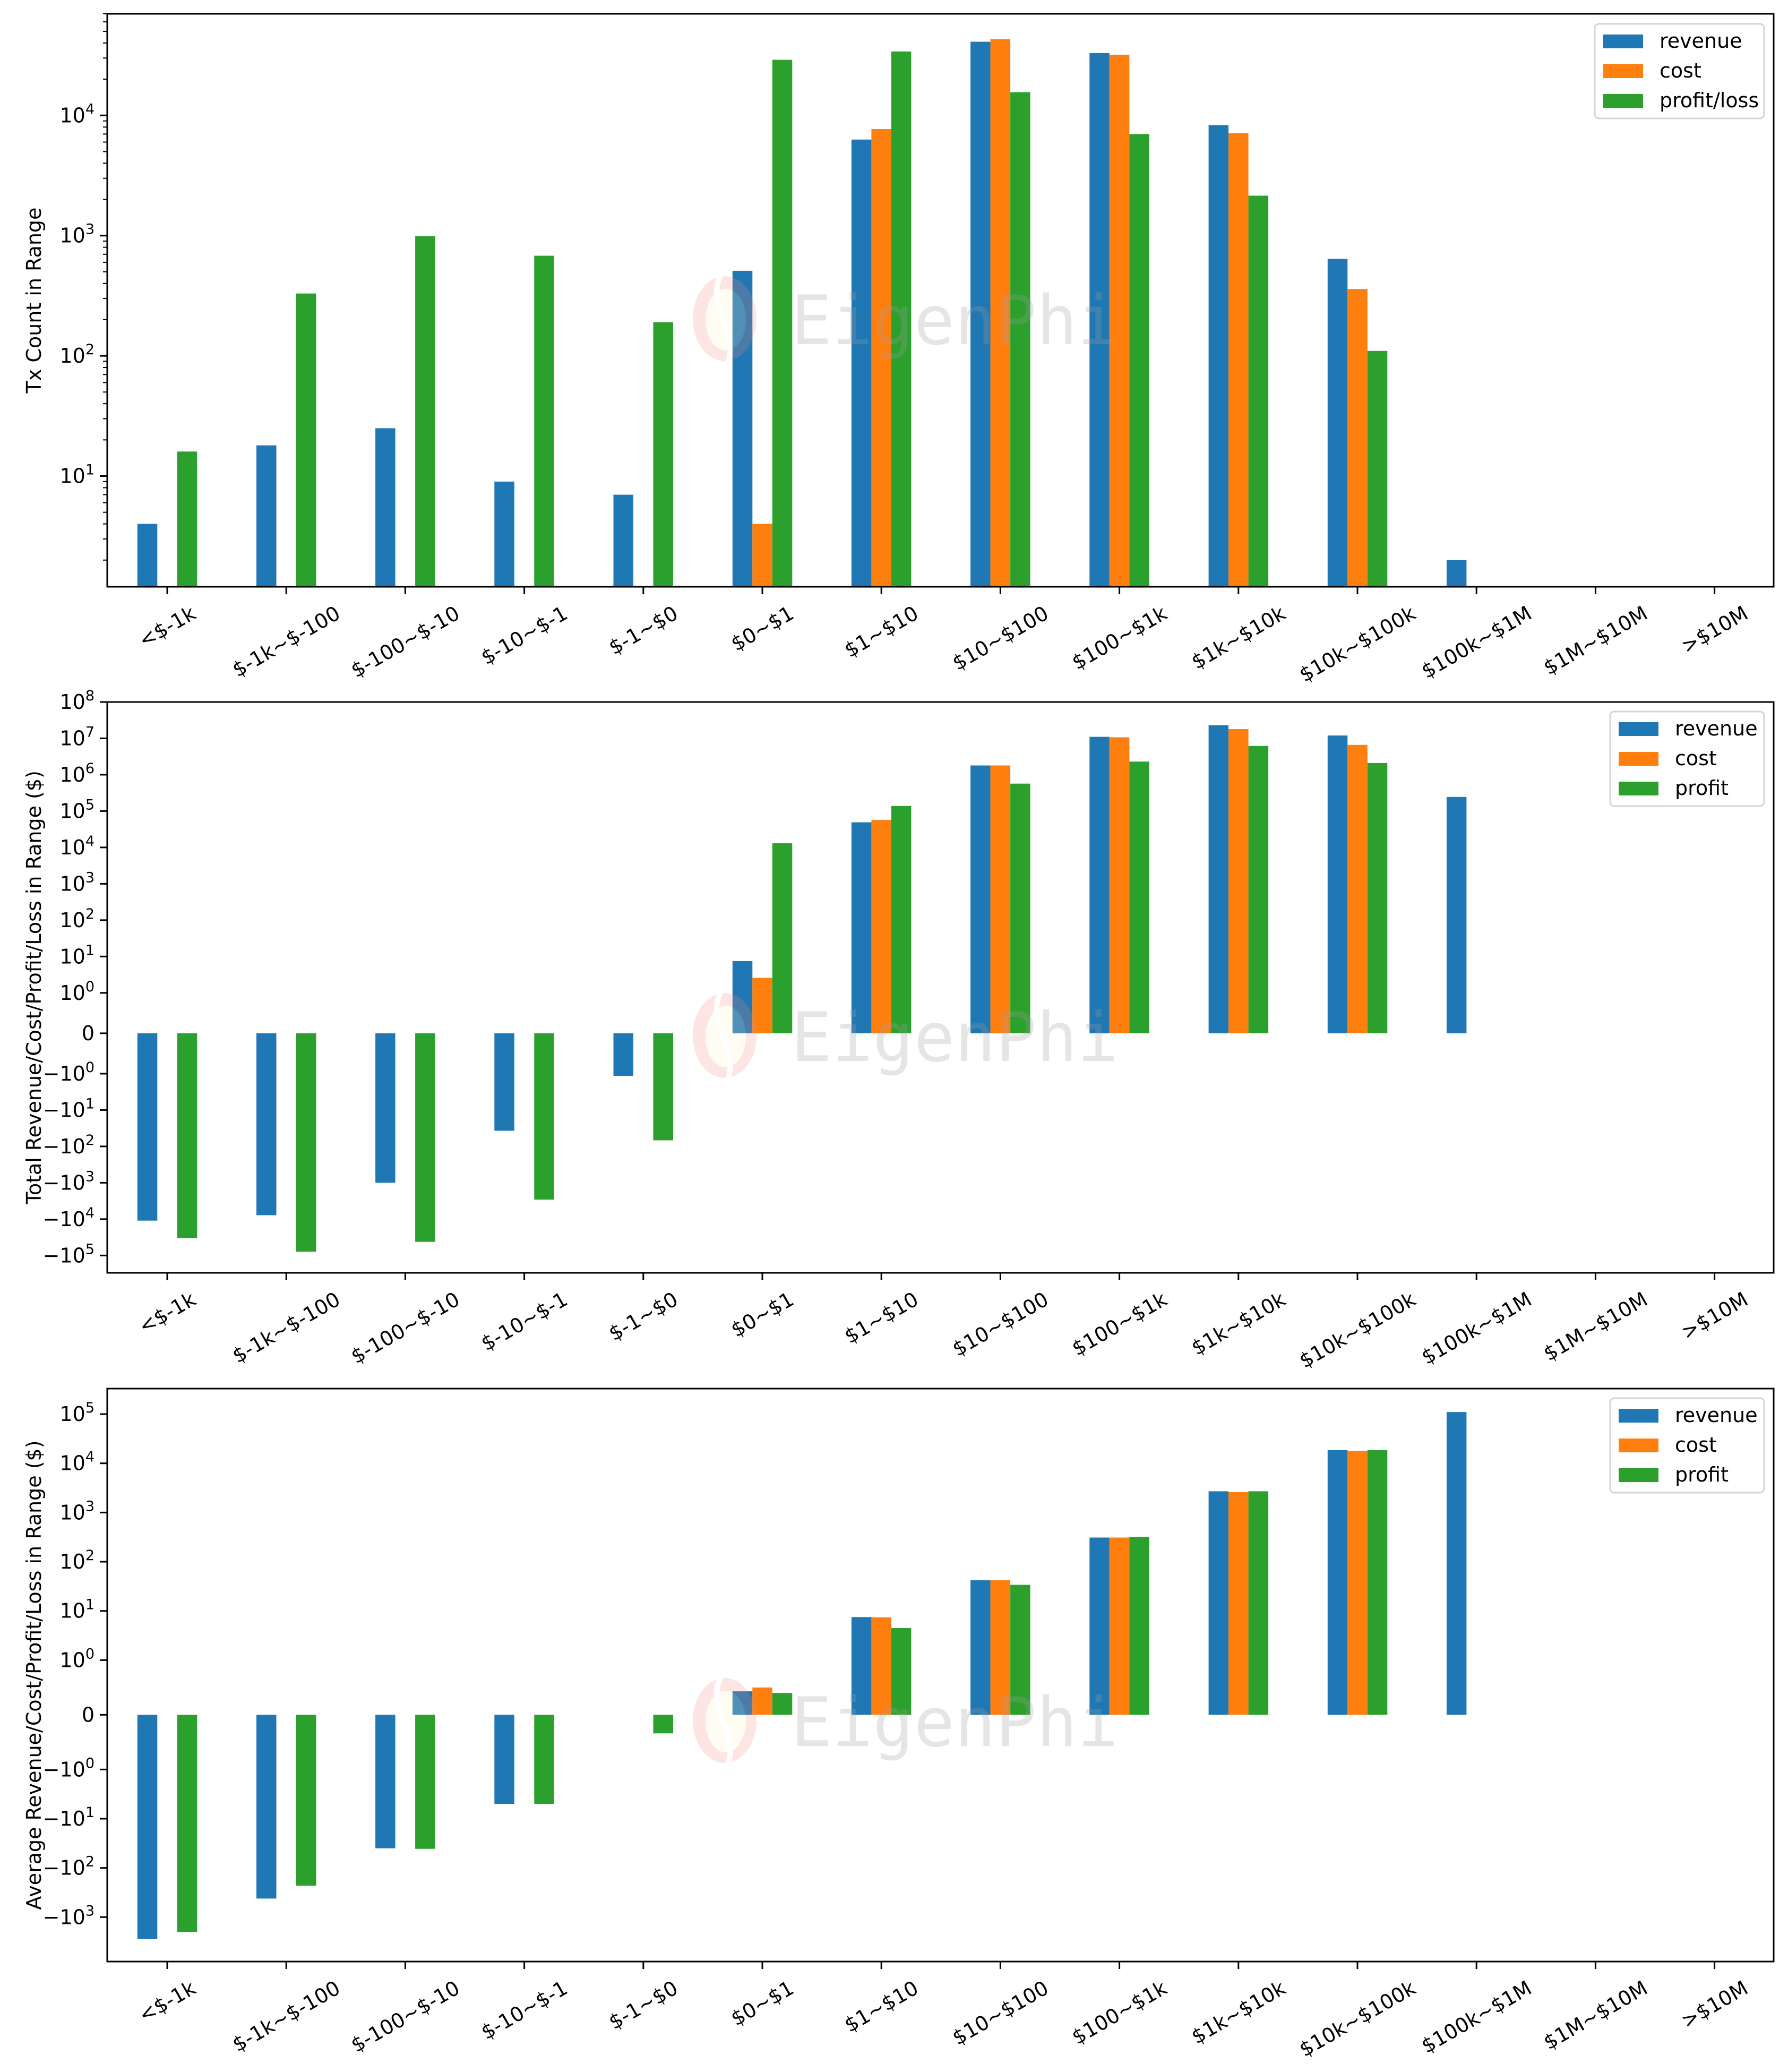  I want to click on y-tick-label: −100, so click(68, 1768).